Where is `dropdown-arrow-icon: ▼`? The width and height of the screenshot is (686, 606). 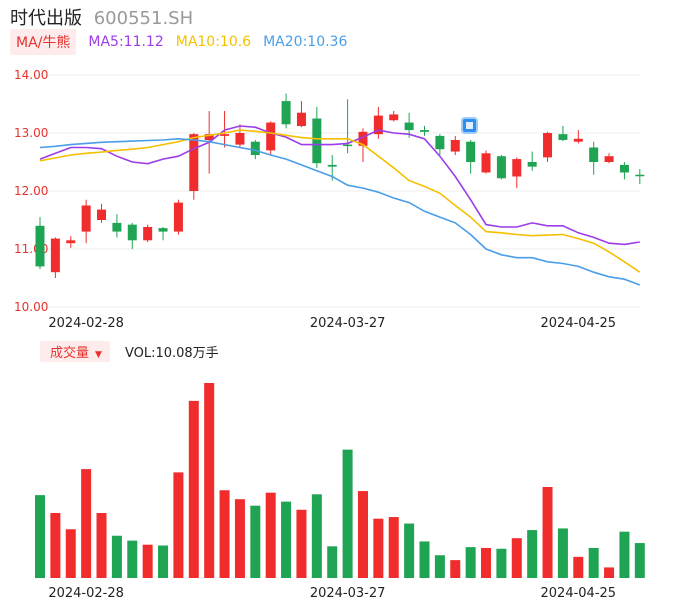 dropdown-arrow-icon: ▼ is located at coordinates (98, 354).